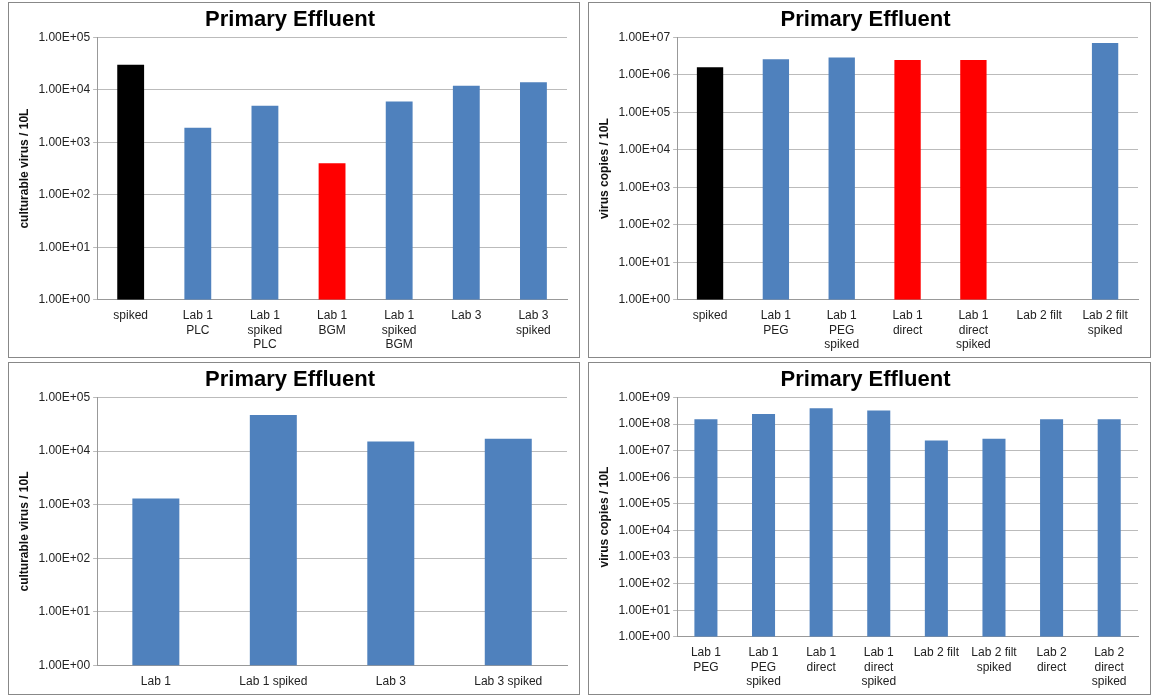 This screenshot has height=695, width=1151. Describe the element at coordinates (273, 681) in the screenshot. I see `x-tick-label: Lab 1 spiked` at that location.